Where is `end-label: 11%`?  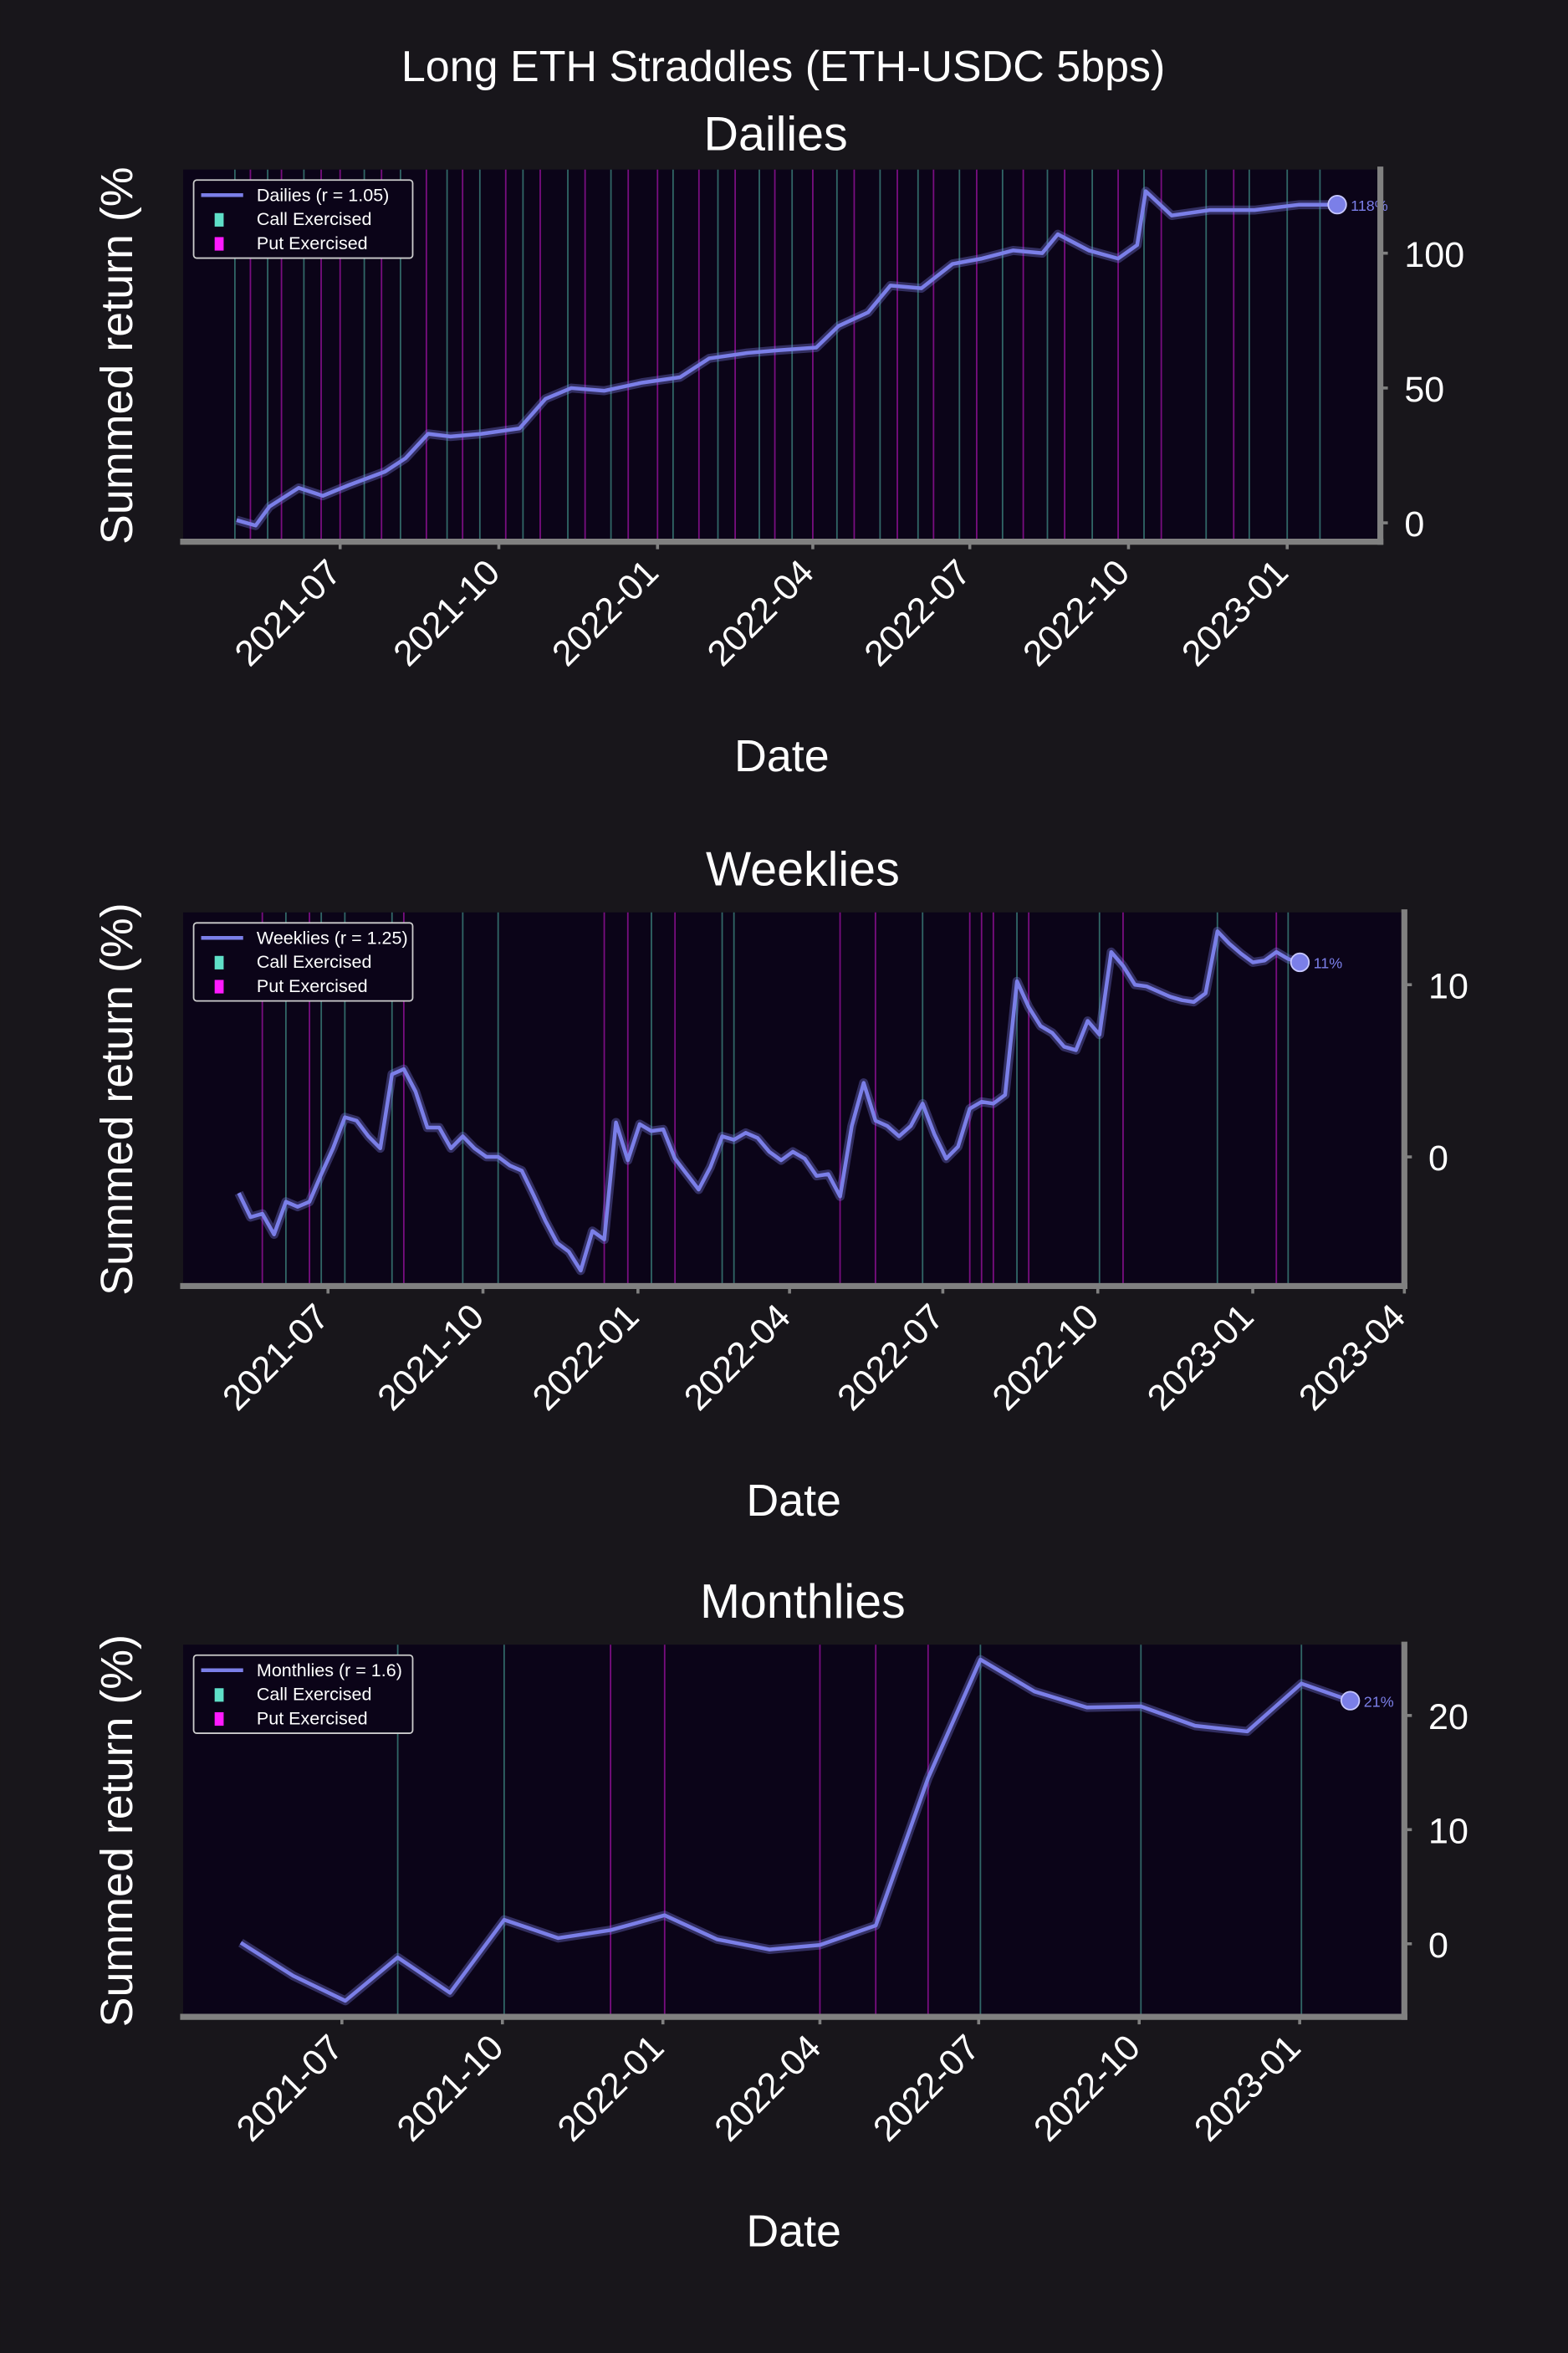
end-label: 11% is located at coordinates (1328, 963).